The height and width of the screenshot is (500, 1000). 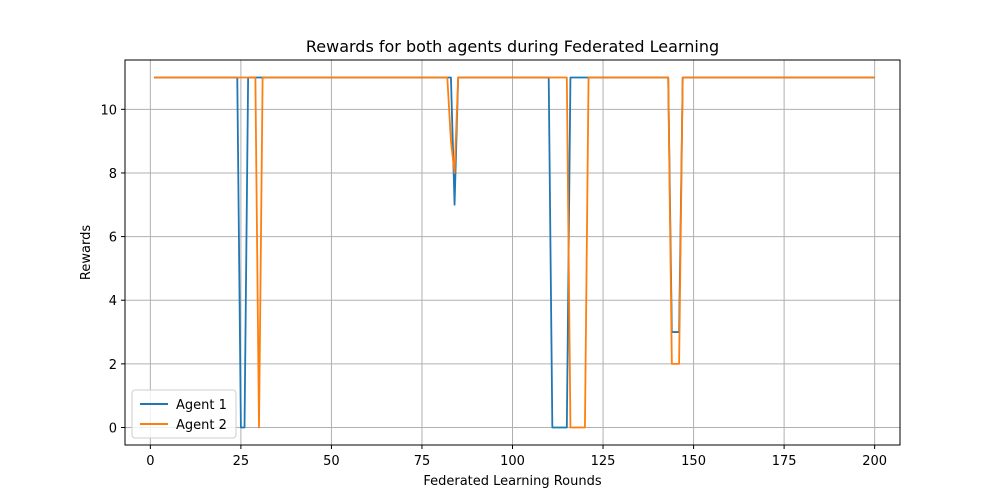 I want to click on y-tick-label: 2, so click(x=113, y=365).